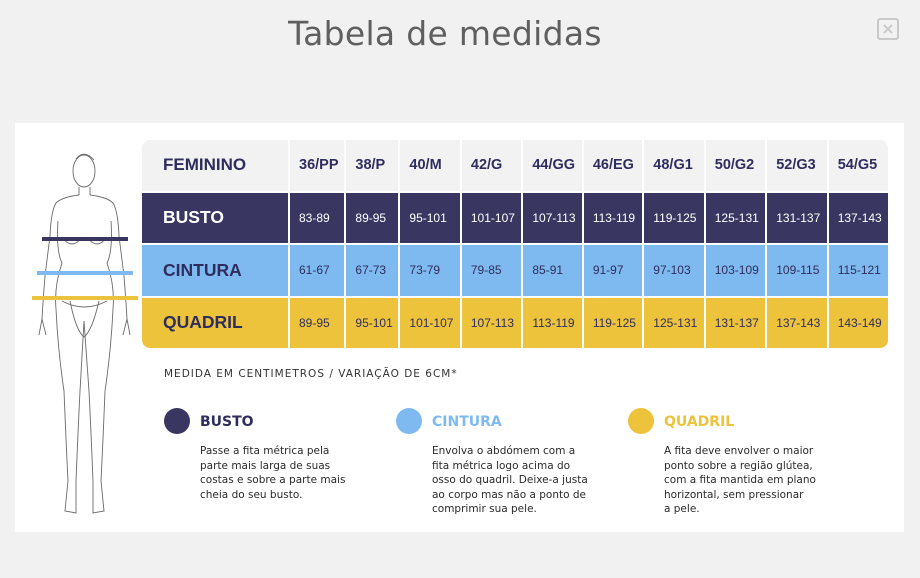  Describe the element at coordinates (858, 322) in the screenshot. I see `measurement-cell: 143-149` at that location.